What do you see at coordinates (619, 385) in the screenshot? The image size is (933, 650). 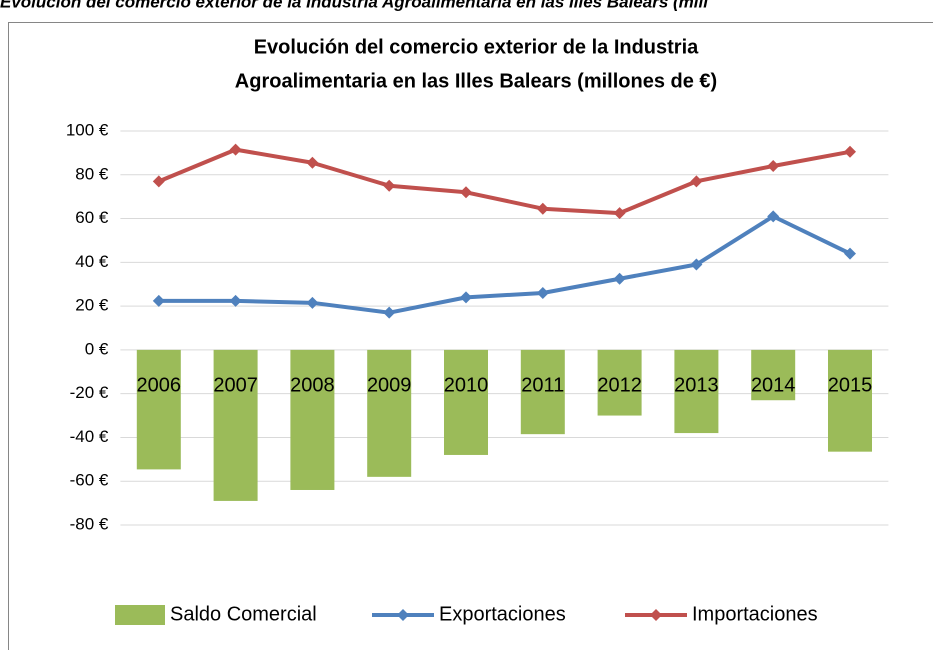 I see `x-tick-label: 2012` at bounding box center [619, 385].